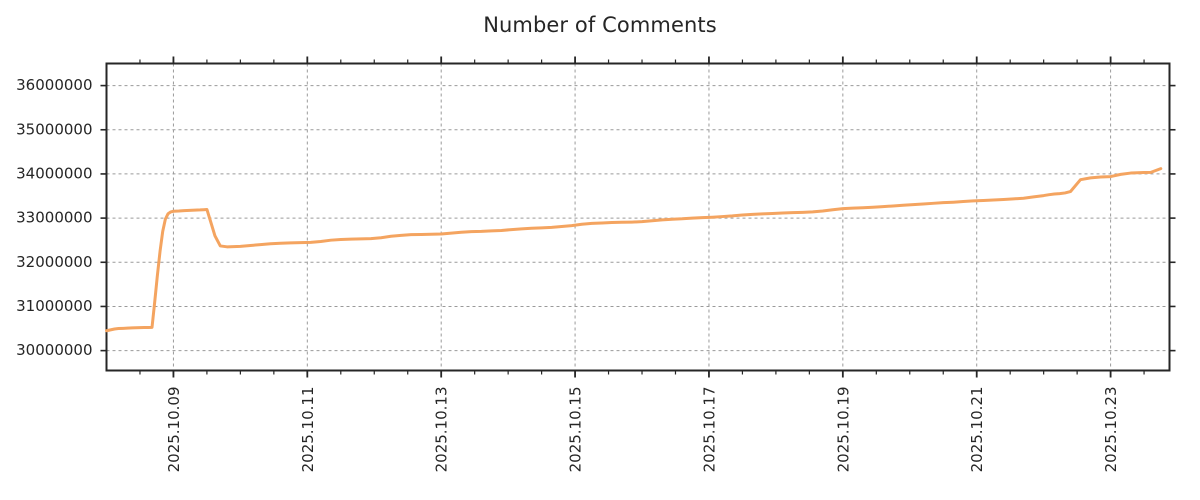 Image resolution: width=1200 pixels, height=500 pixels. What do you see at coordinates (1111, 430) in the screenshot?
I see `x-tick-label: 2025.10.23` at bounding box center [1111, 430].